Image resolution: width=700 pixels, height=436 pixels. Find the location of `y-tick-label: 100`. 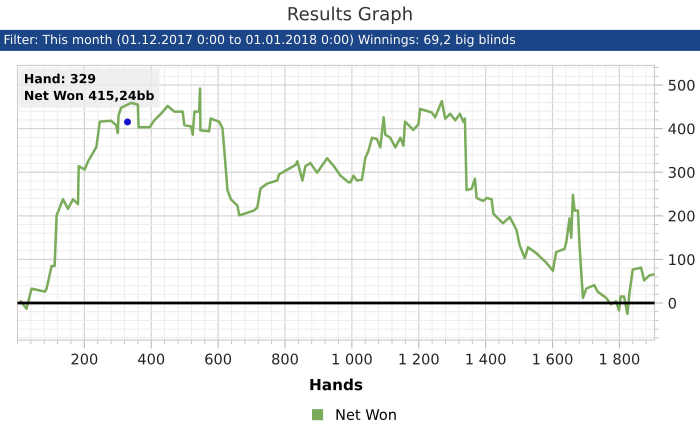

y-tick-label: 100 is located at coordinates (682, 260).